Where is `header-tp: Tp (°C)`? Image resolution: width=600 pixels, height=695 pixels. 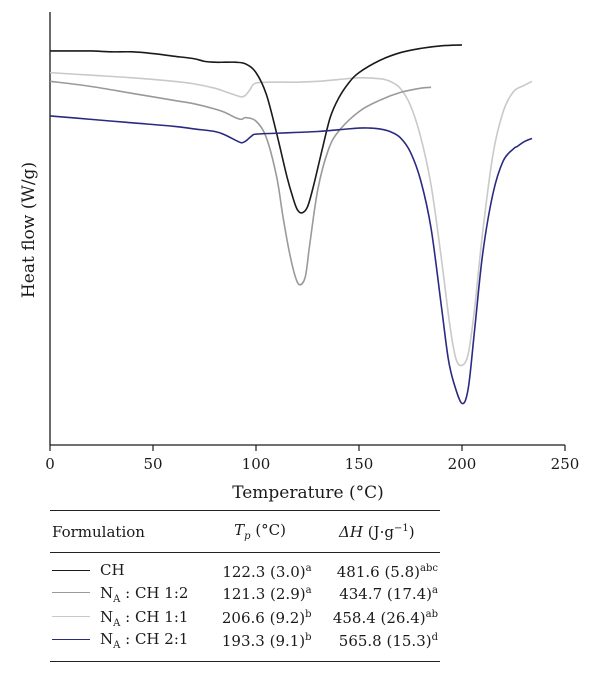 header-tp: Tp (°C) is located at coordinates (260, 531).